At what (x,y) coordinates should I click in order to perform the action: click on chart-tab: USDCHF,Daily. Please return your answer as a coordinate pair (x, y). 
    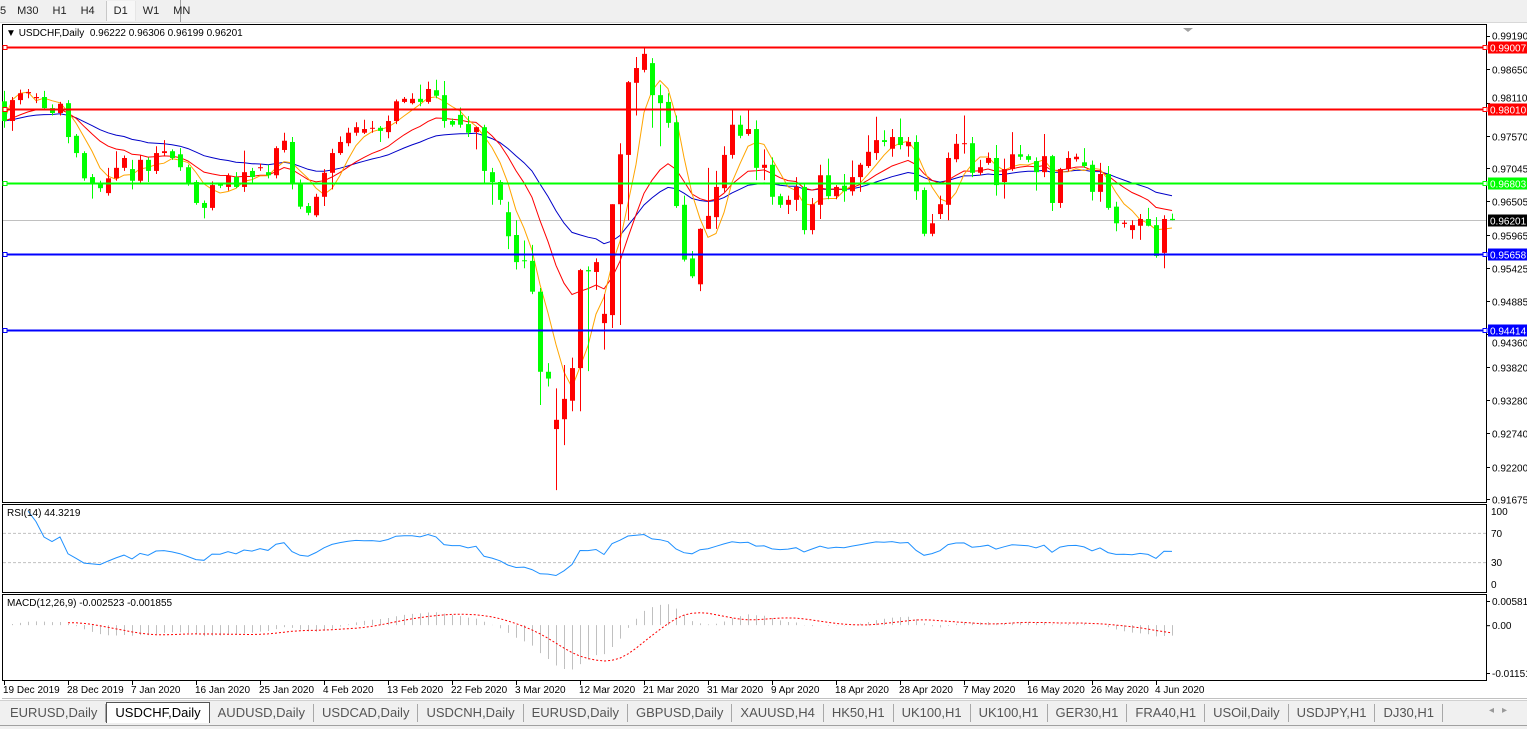
    Looking at the image, I should click on (158, 712).